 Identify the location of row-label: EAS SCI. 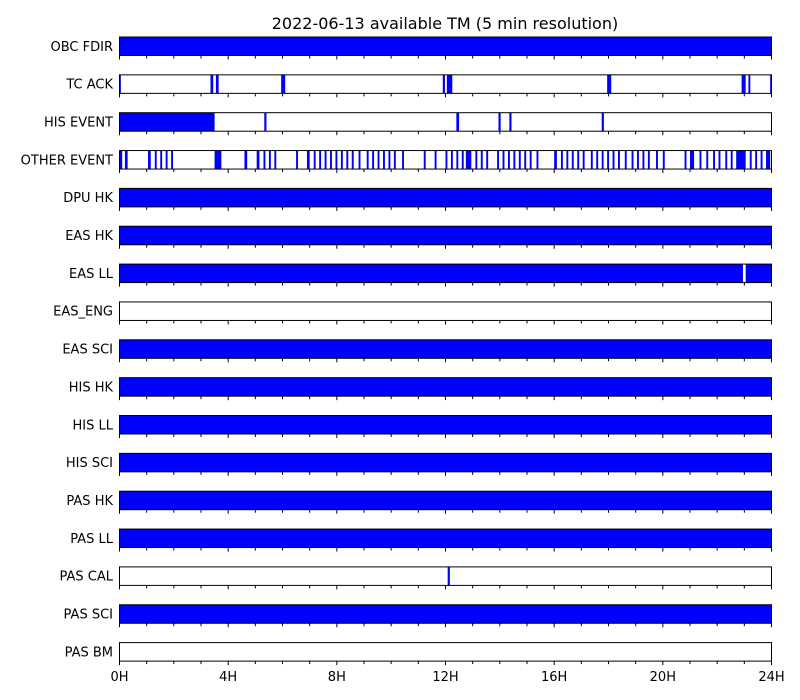
(87, 350).